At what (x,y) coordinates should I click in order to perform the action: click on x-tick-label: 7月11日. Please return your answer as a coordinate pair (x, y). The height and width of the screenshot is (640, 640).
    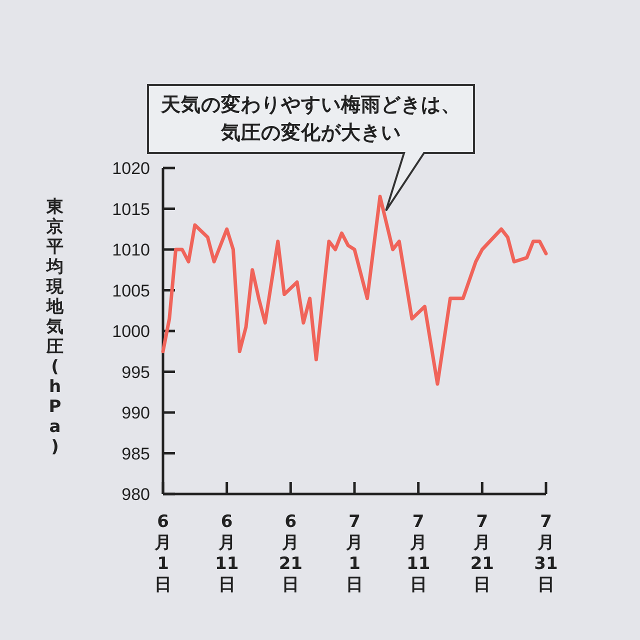
    Looking at the image, I should click on (418, 553).